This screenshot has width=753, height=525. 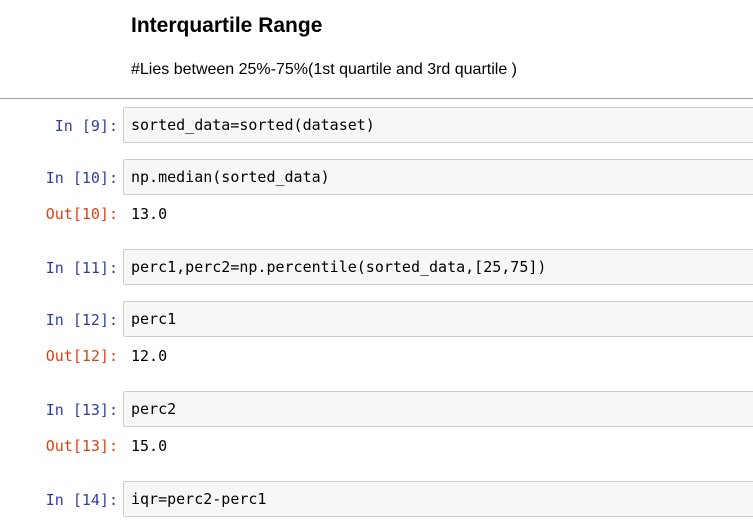 What do you see at coordinates (81, 446) in the screenshot?
I see `out-prompt: Out[13]:` at bounding box center [81, 446].